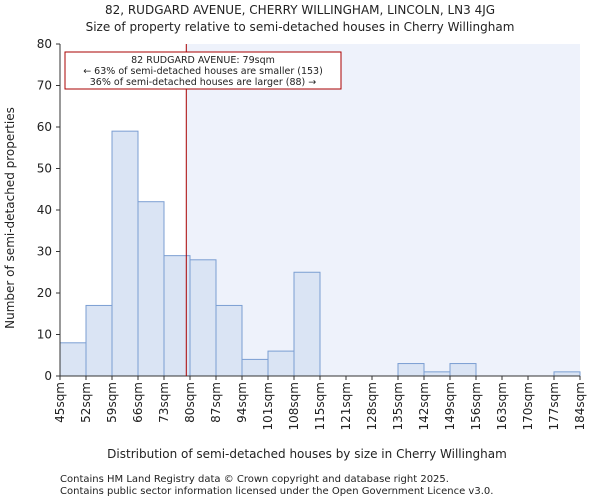 Image resolution: width=600 pixels, height=500 pixels. I want to click on x-tick-label: 135sqm, so click(398, 406).